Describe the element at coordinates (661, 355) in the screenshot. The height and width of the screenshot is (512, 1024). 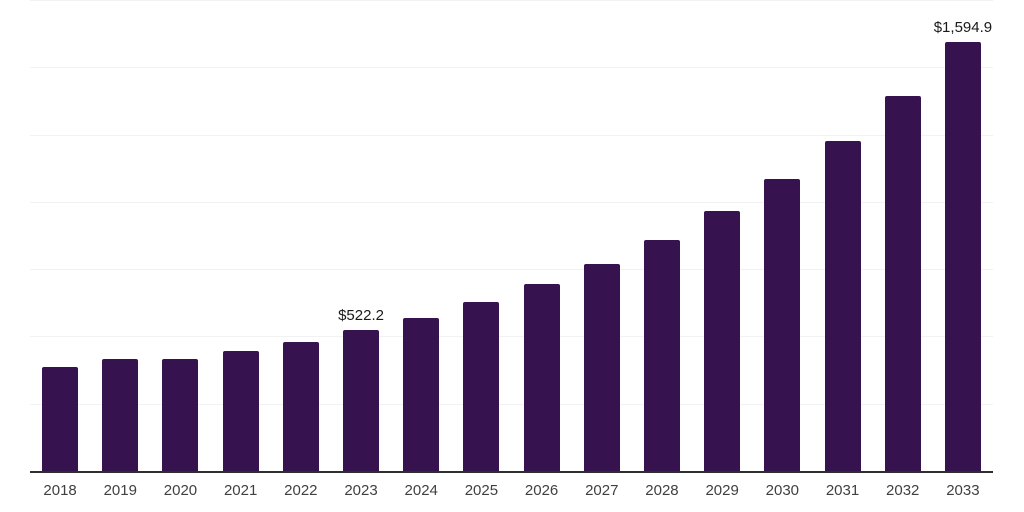
I see `bar-2028` at that location.